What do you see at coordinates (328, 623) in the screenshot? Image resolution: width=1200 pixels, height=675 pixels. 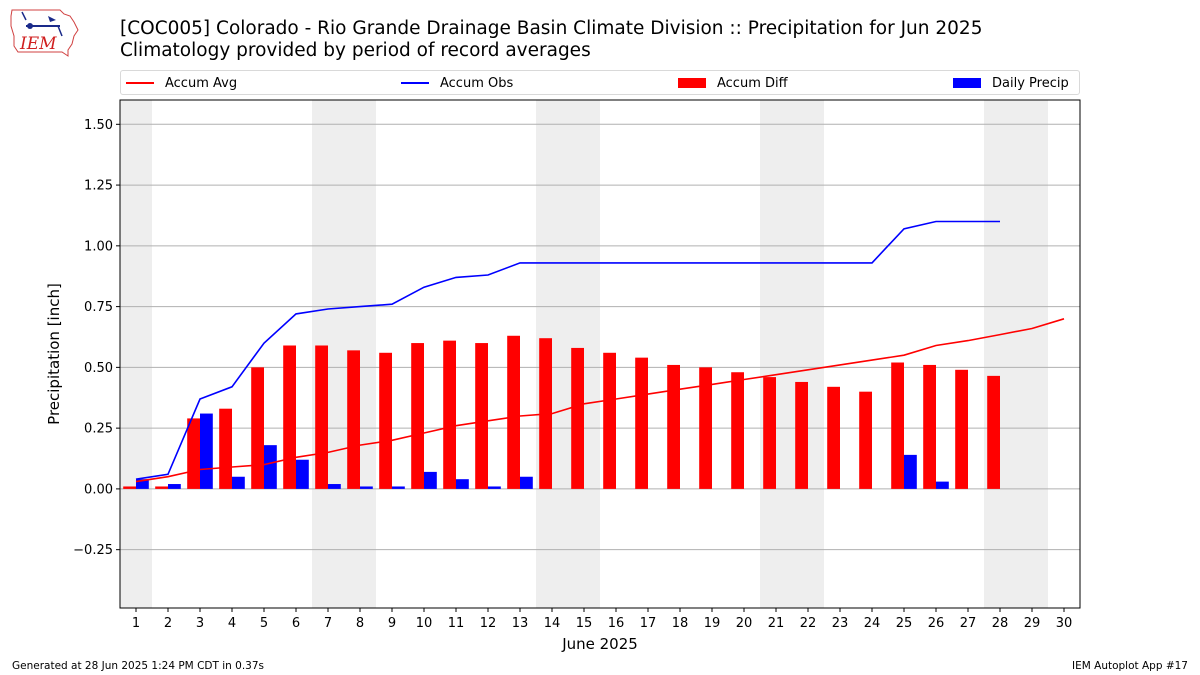 I see `x-tick-label: 7` at bounding box center [328, 623].